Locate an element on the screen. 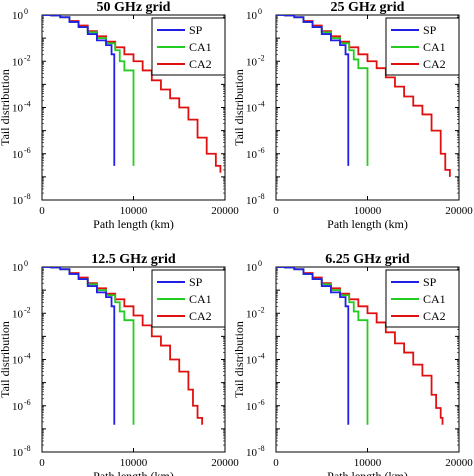 The width and height of the screenshot is (474, 476). chart-title: 50 GHz grid is located at coordinates (134, 7).